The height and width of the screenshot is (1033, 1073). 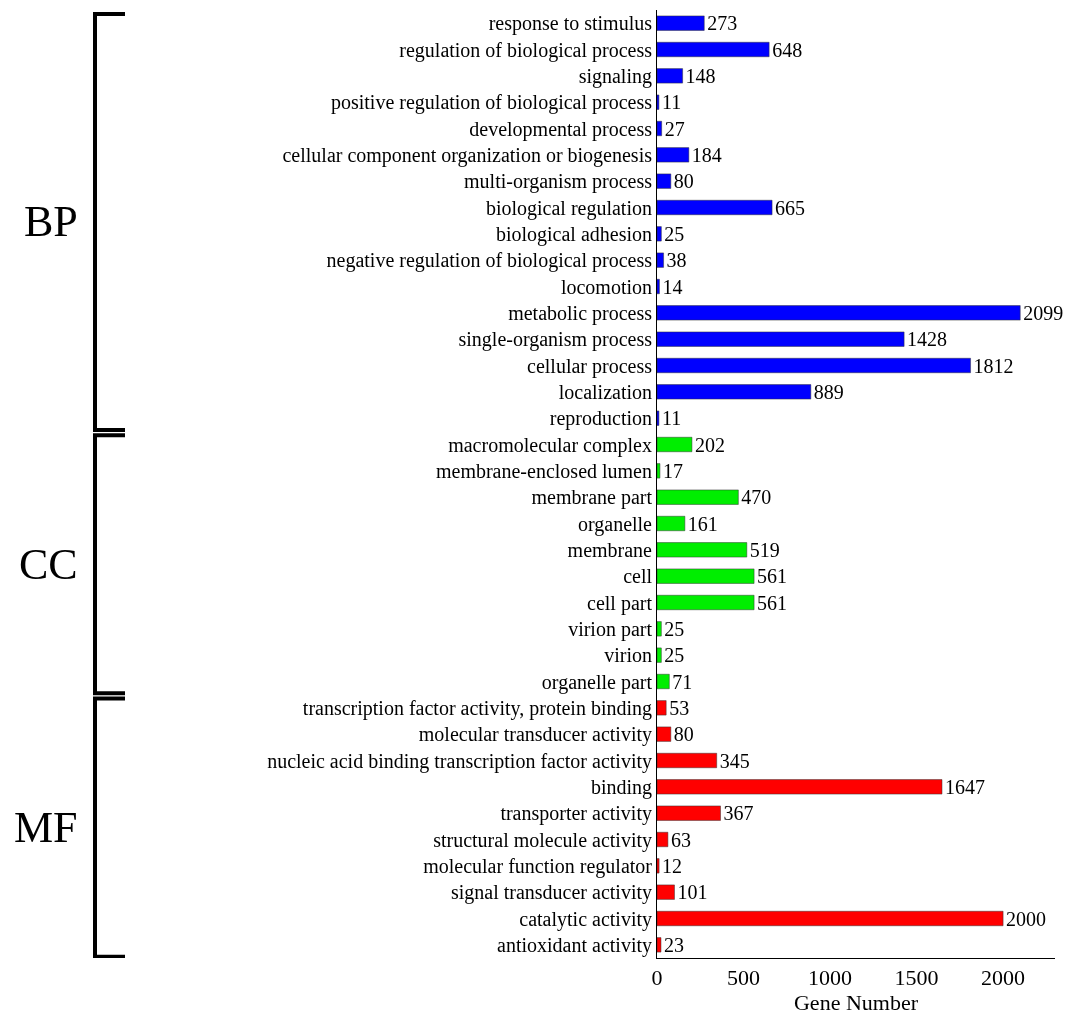 What do you see at coordinates (580, 313) in the screenshot?
I see `y-tick-label: metabolic process` at bounding box center [580, 313].